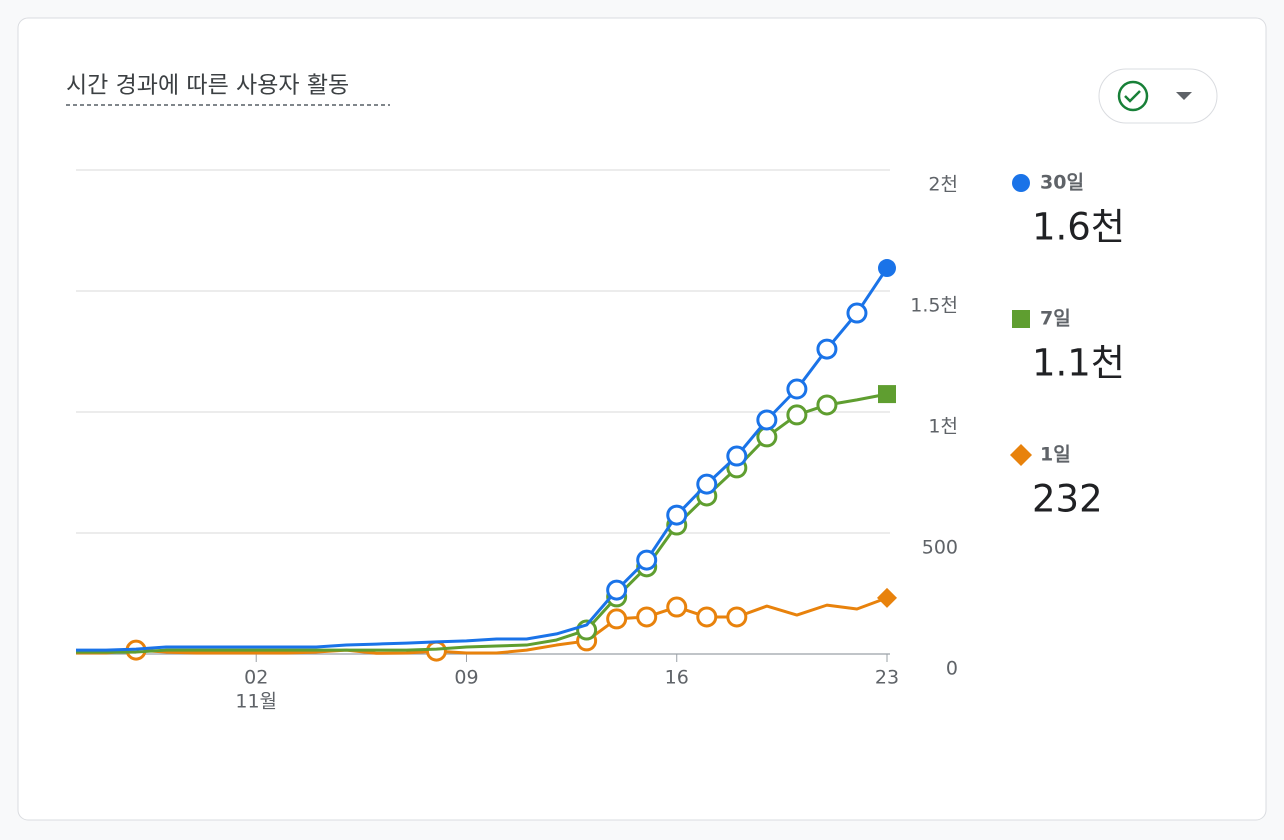 The width and height of the screenshot is (1284, 840). Describe the element at coordinates (256, 702) in the screenshot. I see `x-sublabel: 11월` at that location.